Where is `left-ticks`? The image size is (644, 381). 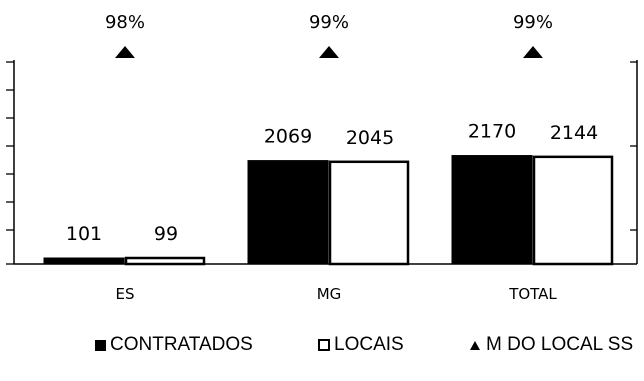
left-ticks is located at coordinates (10, 163).